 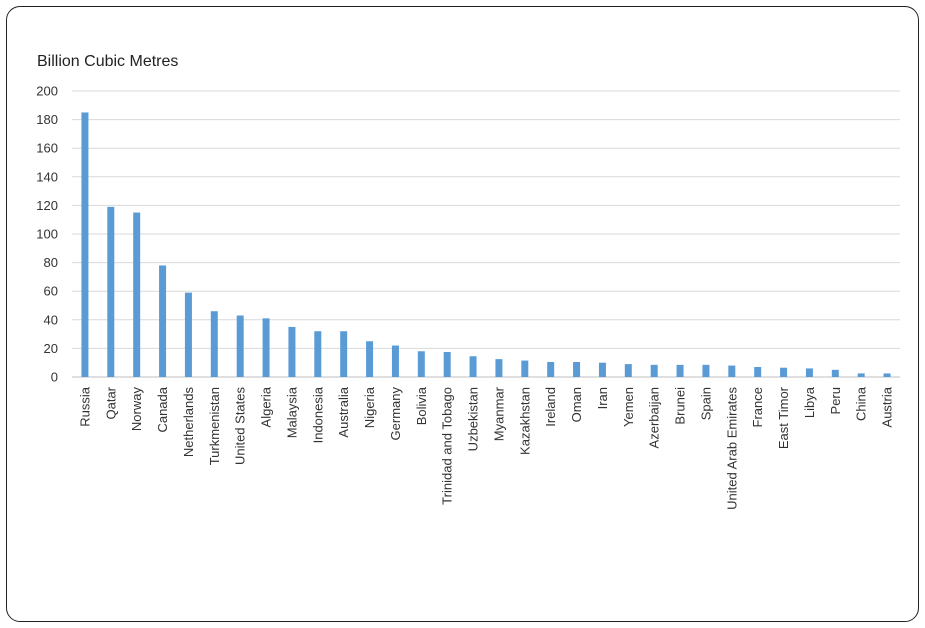 I want to click on y-tick-label: 200, so click(x=47, y=91).